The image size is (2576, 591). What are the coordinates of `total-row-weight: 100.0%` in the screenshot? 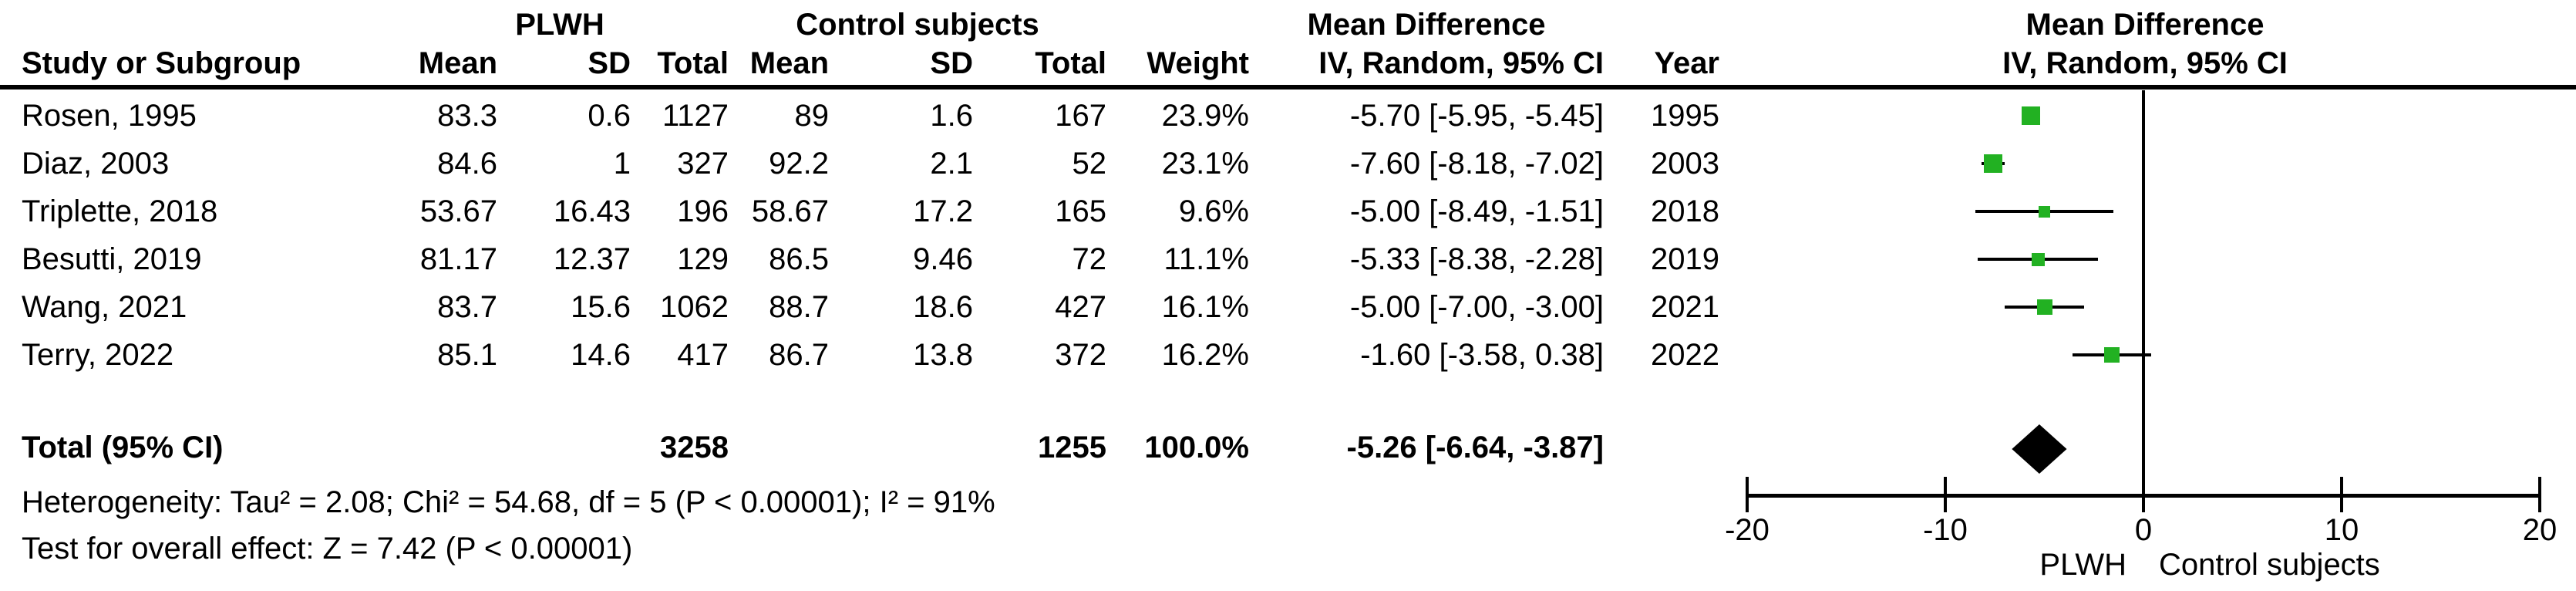 It's located at (1197, 448).